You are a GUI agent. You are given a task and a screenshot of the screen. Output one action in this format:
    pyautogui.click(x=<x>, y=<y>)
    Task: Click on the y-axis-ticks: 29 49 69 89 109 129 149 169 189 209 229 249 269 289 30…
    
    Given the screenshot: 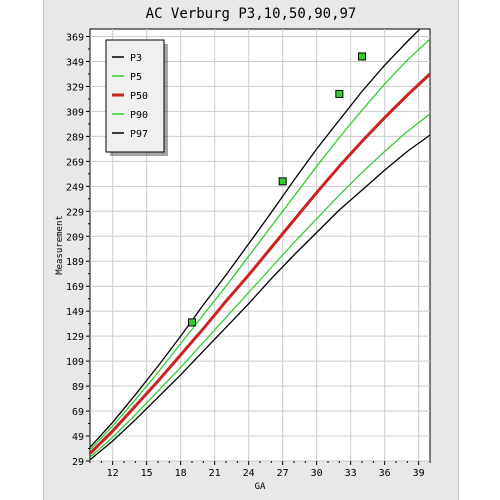 What is the action you would take?
    pyautogui.click(x=78, y=250)
    